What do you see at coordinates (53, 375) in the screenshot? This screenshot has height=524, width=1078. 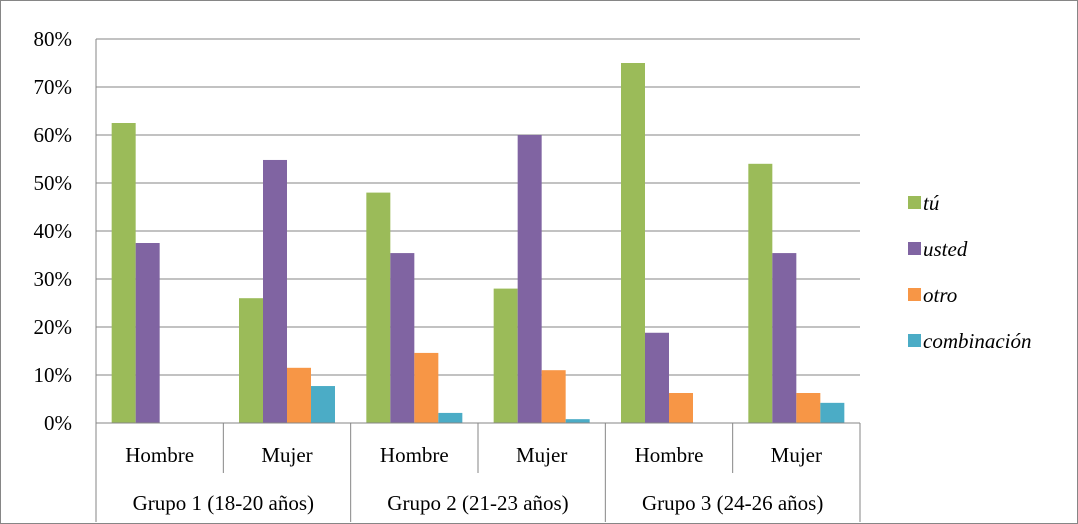 I see `y-tick-label: 10%` at bounding box center [53, 375].